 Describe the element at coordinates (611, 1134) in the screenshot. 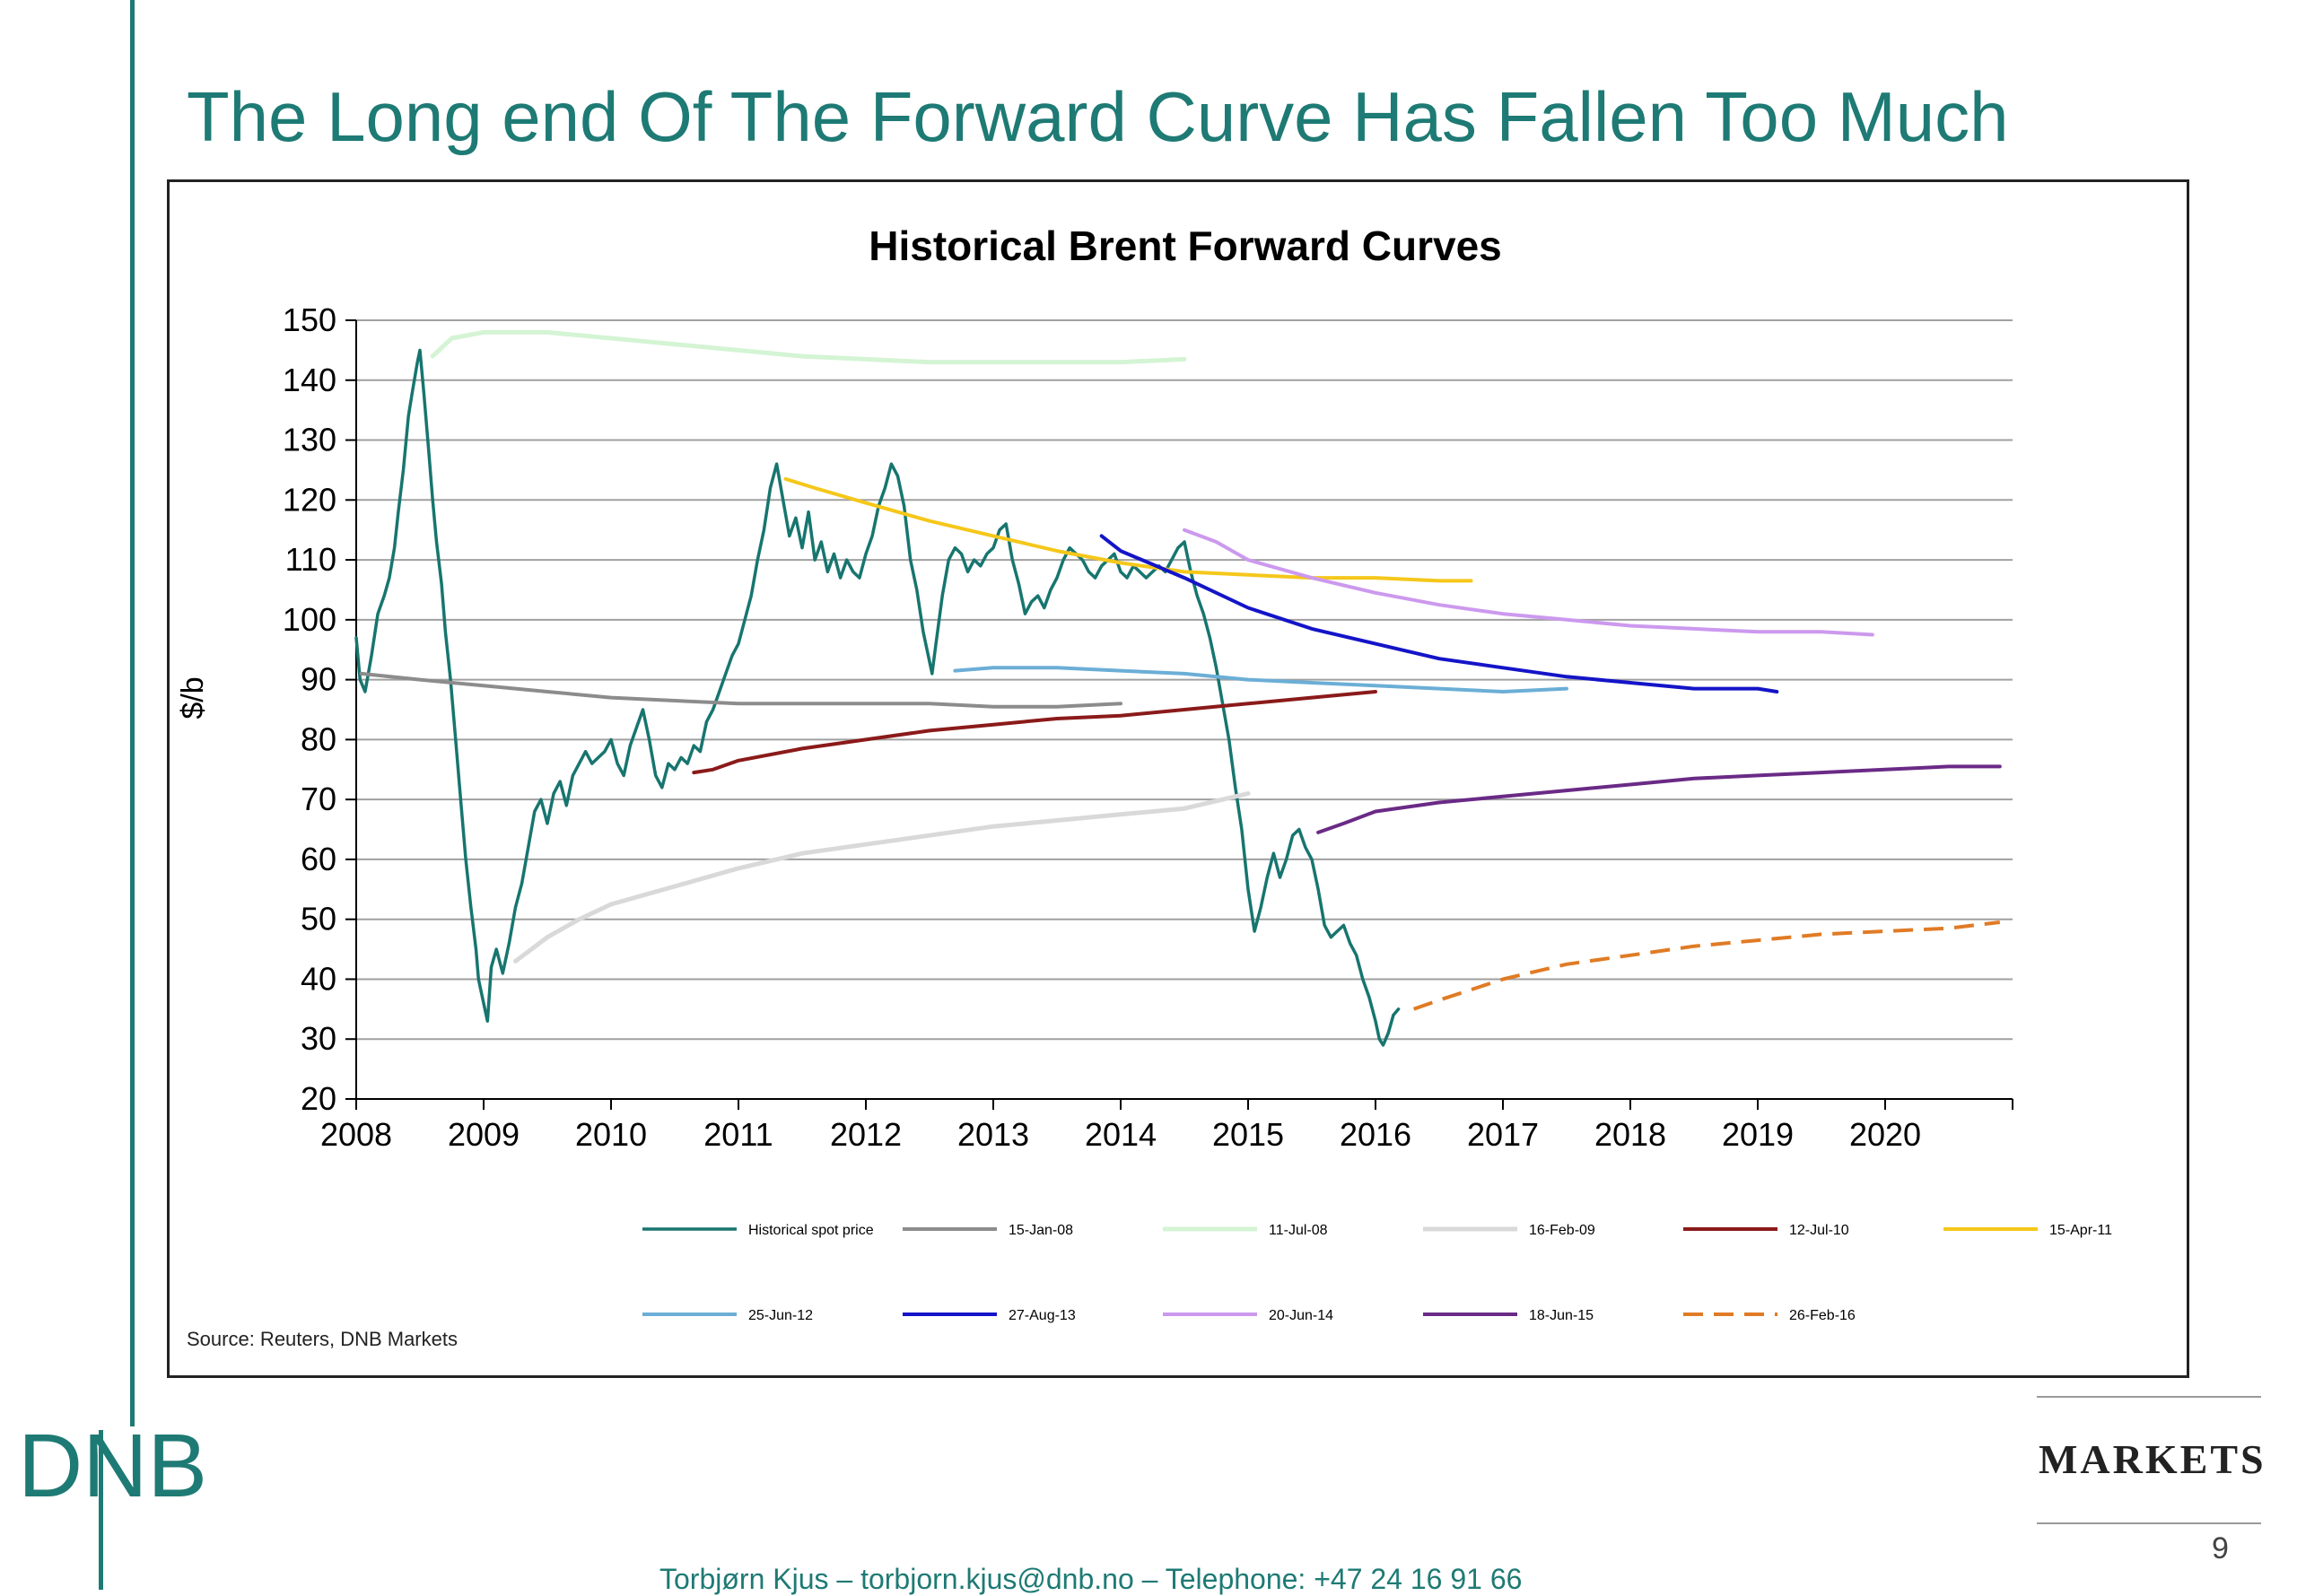

I see `x-tick-label-2010: 2010` at that location.